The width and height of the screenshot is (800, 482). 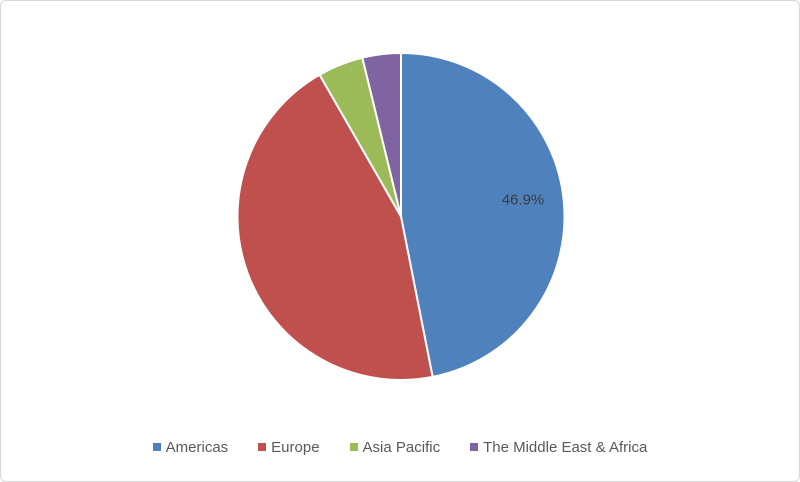 I want to click on pie-slice-the-middle-east-and-africa, so click(x=381, y=135).